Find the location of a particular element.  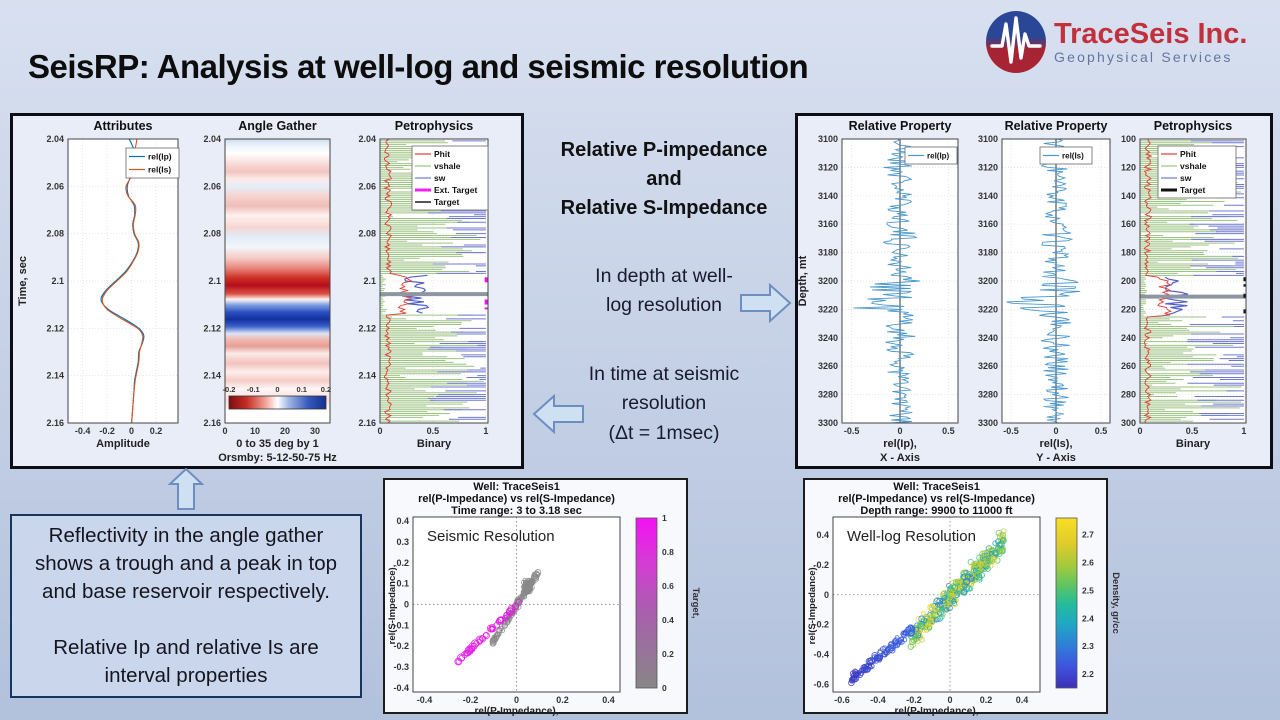

welllog-scatter-figure is located at coordinates (955, 596).